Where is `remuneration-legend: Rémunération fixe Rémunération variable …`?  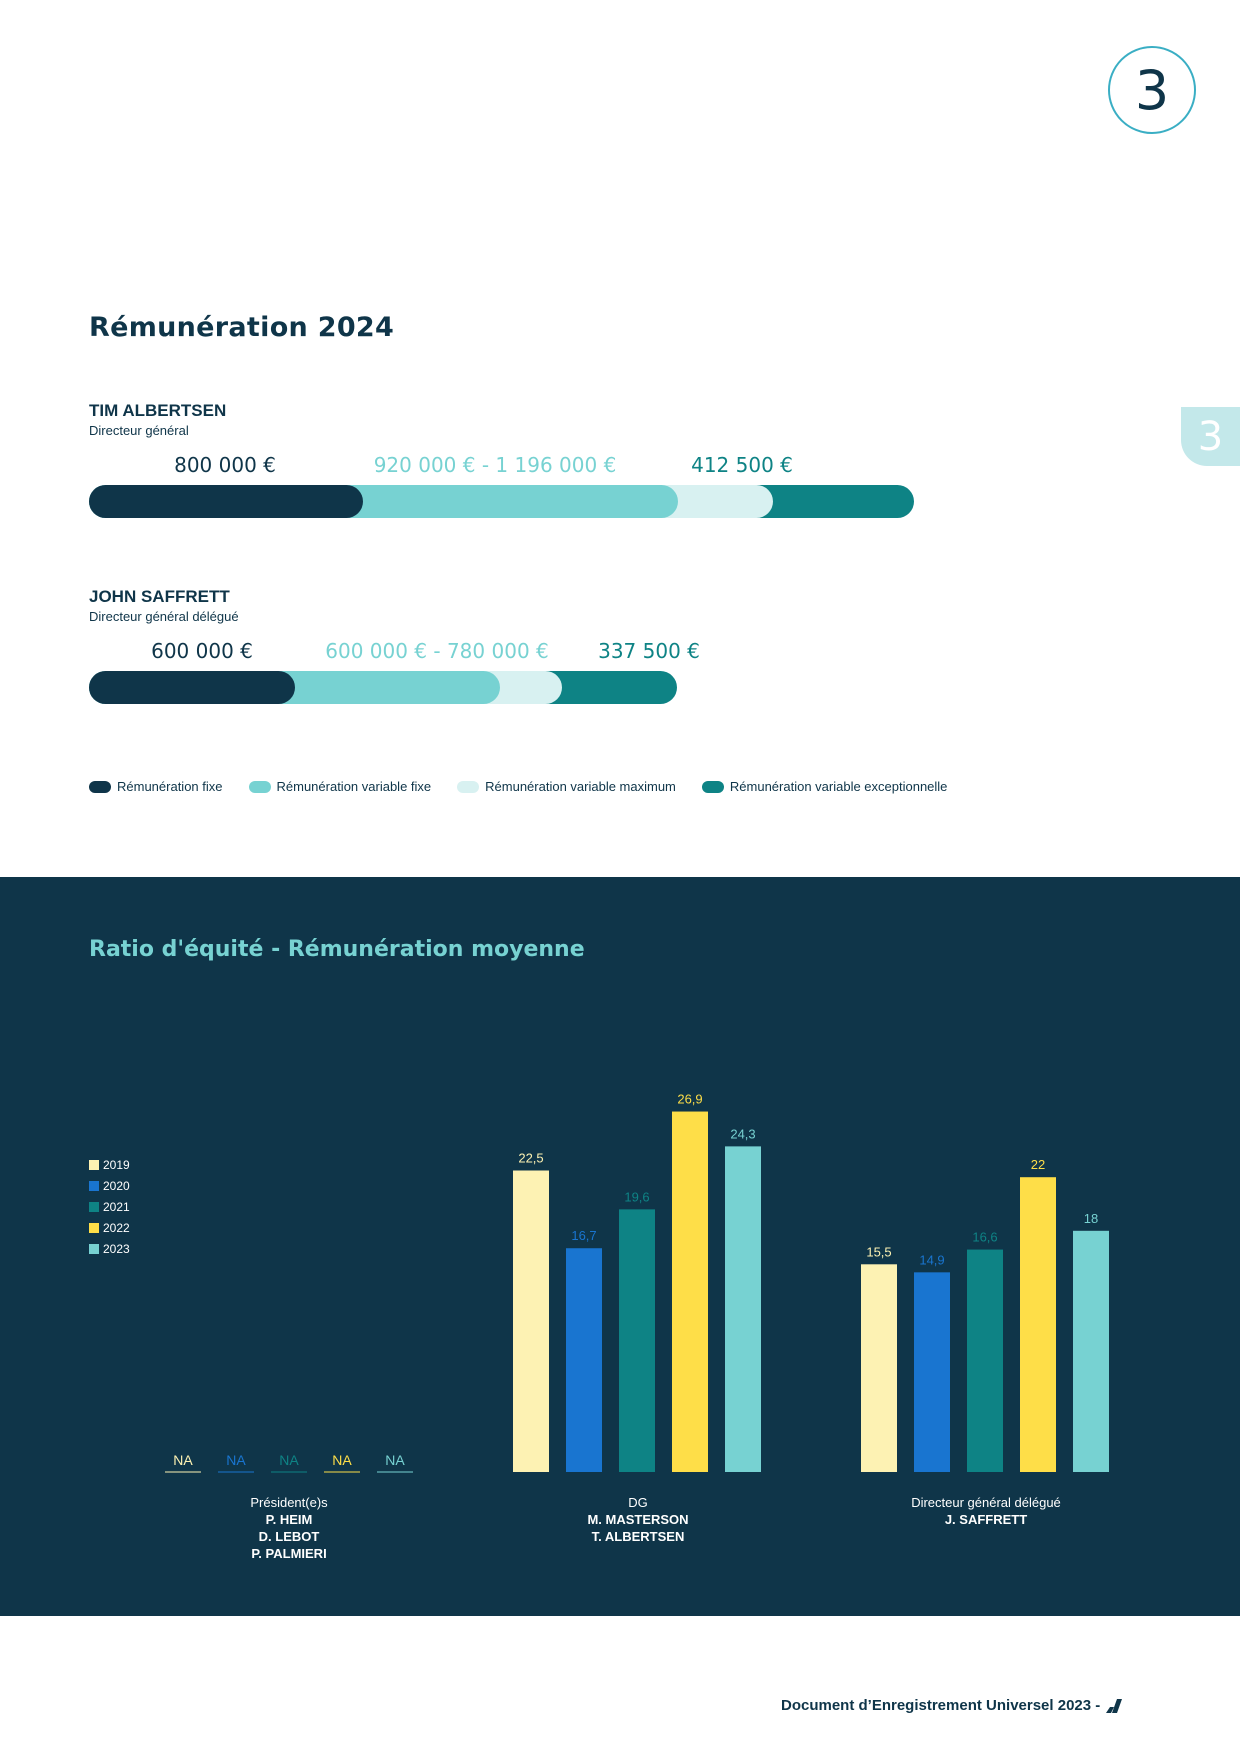
remuneration-legend: Rémunération fixe Rémunération variable … is located at coordinates (531, 786).